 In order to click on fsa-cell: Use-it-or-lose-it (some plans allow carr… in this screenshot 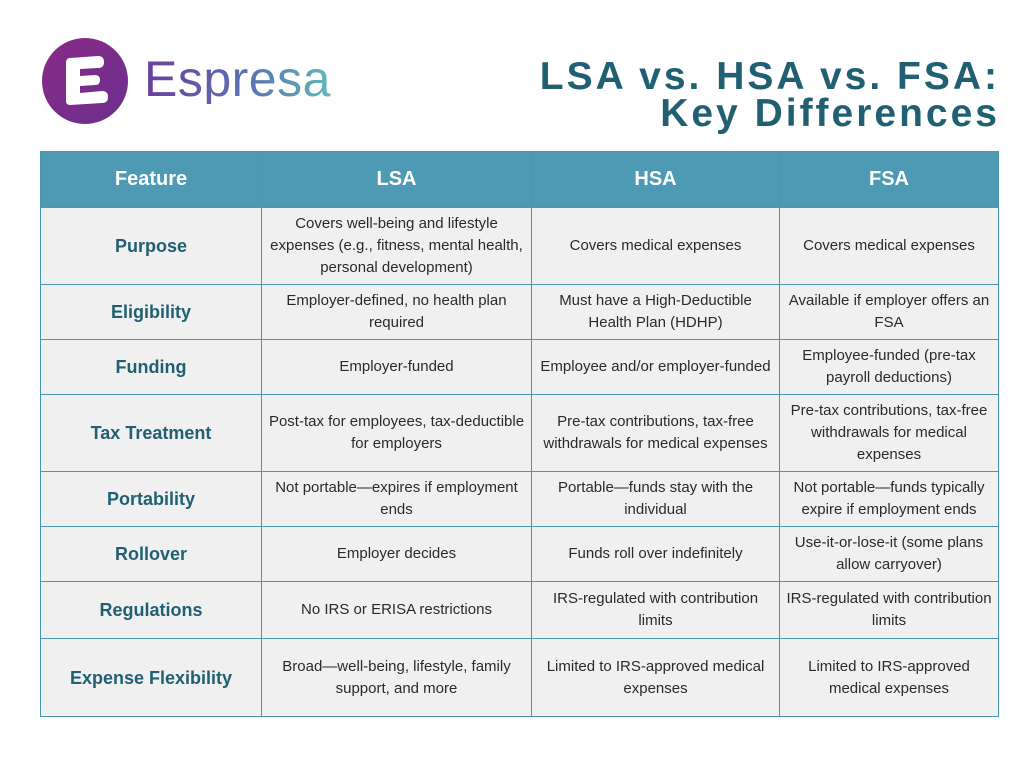, I will do `click(889, 554)`.